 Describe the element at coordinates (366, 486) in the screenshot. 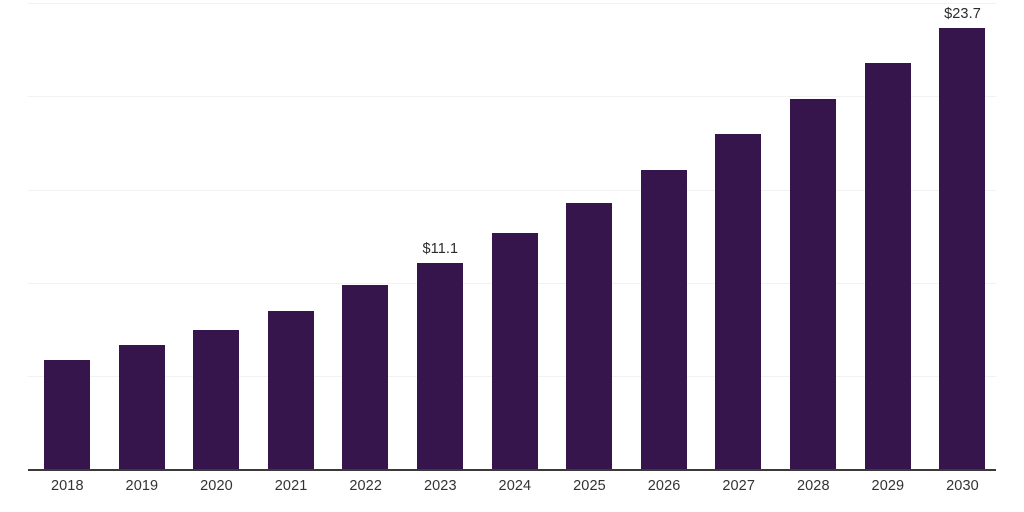

I see `x-tick-label: 2022` at that location.